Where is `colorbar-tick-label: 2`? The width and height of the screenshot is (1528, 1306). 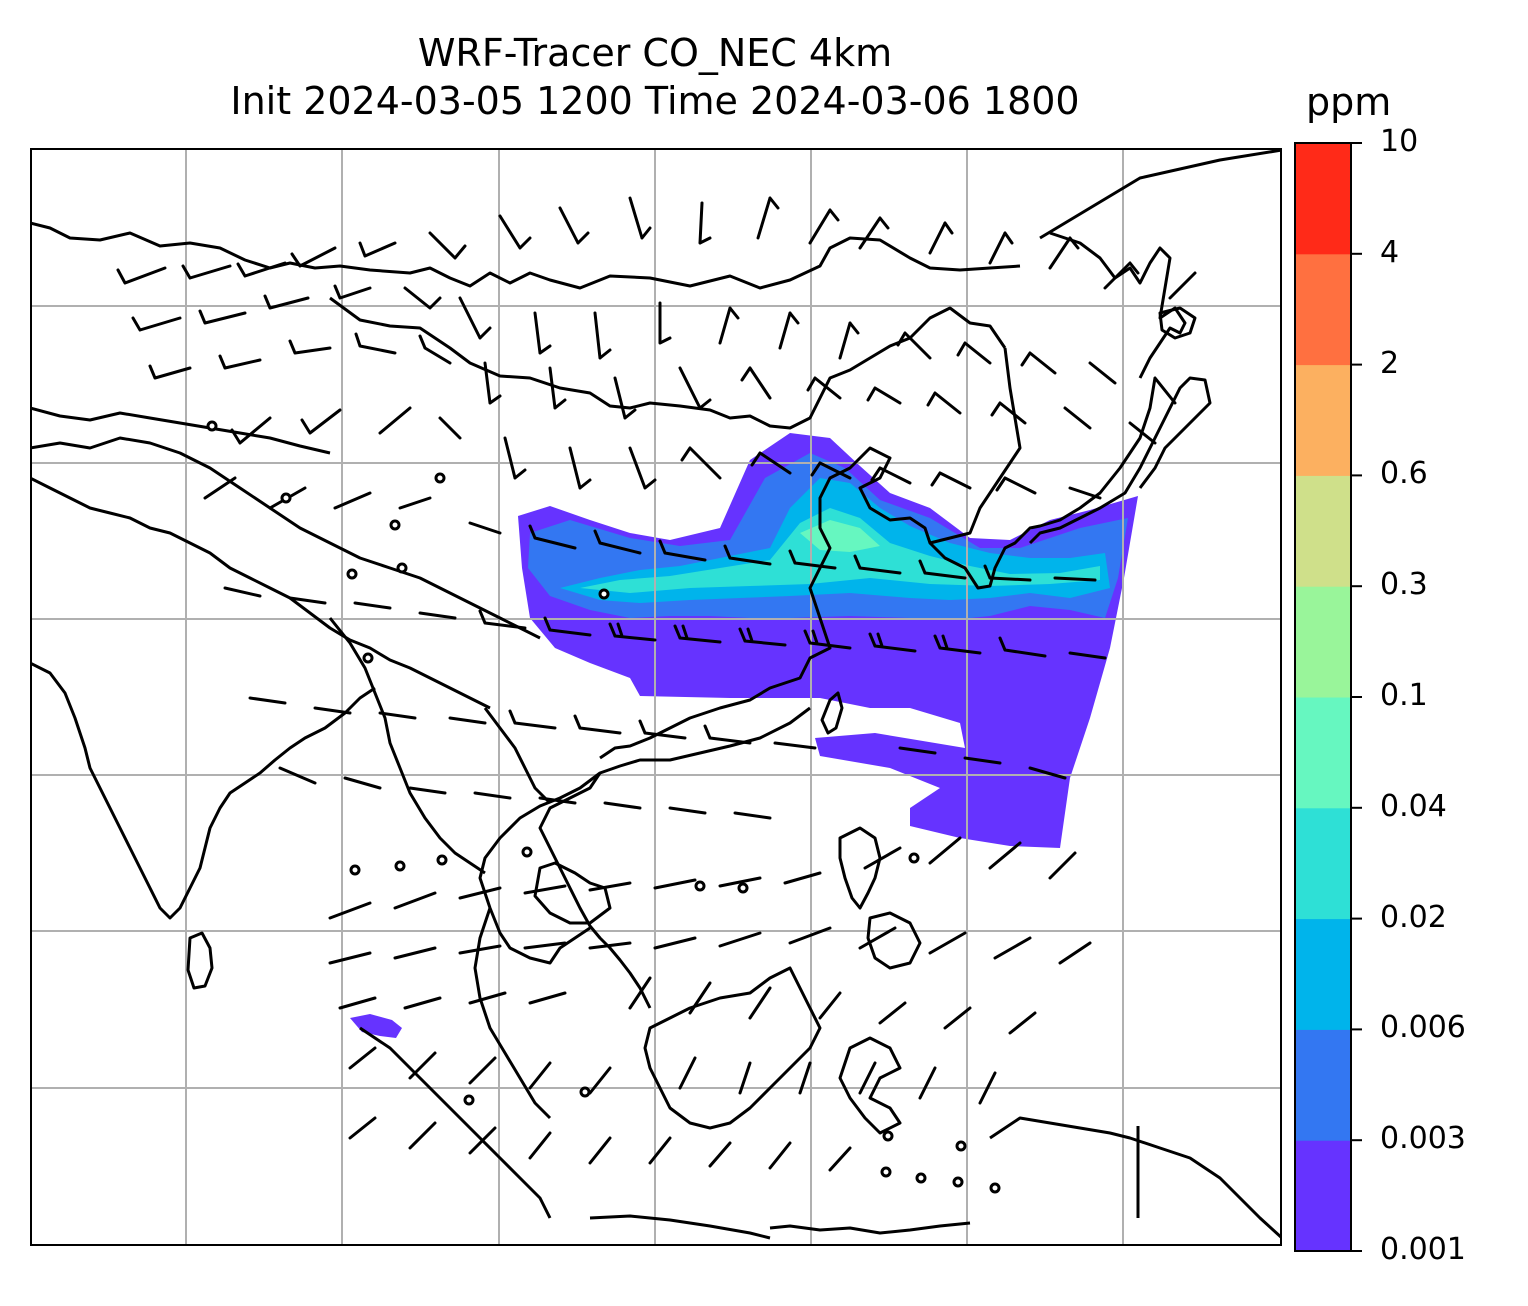 colorbar-tick-label: 2 is located at coordinates (1390, 363).